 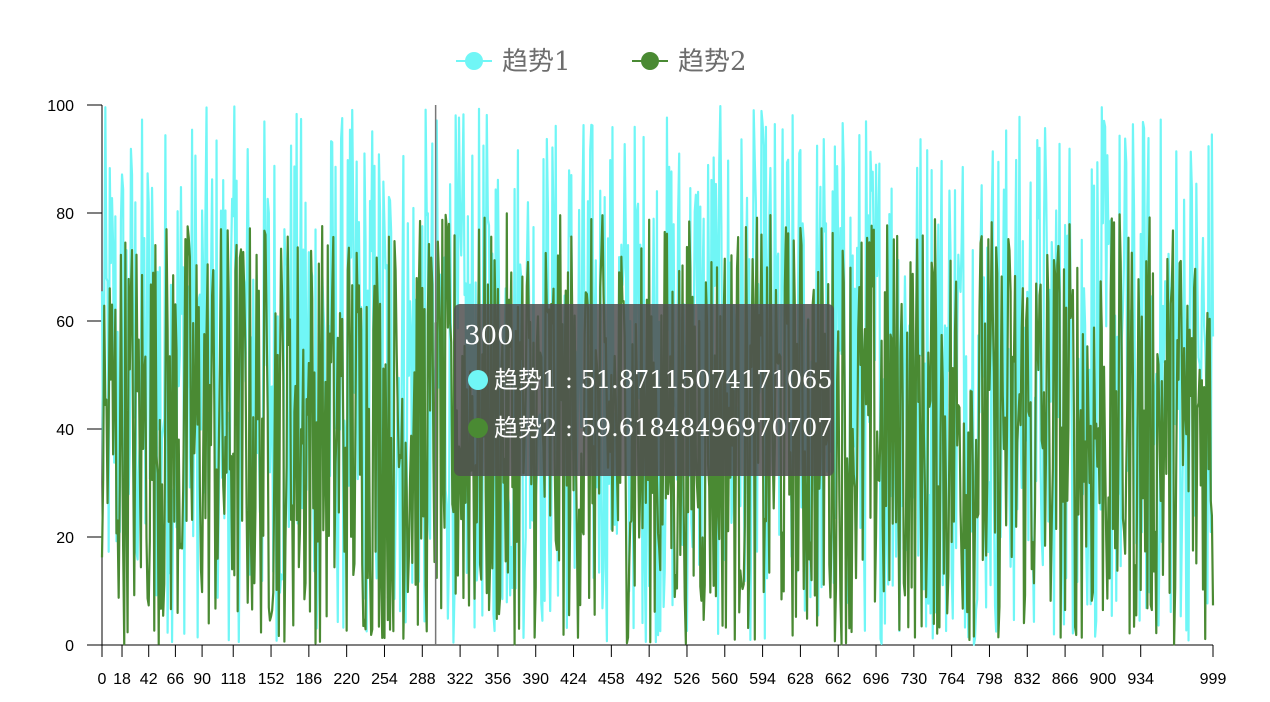 What do you see at coordinates (663, 380) in the screenshot?
I see `tooltip-row-label: 趋势1 : 51.87115074171065` at bounding box center [663, 380].